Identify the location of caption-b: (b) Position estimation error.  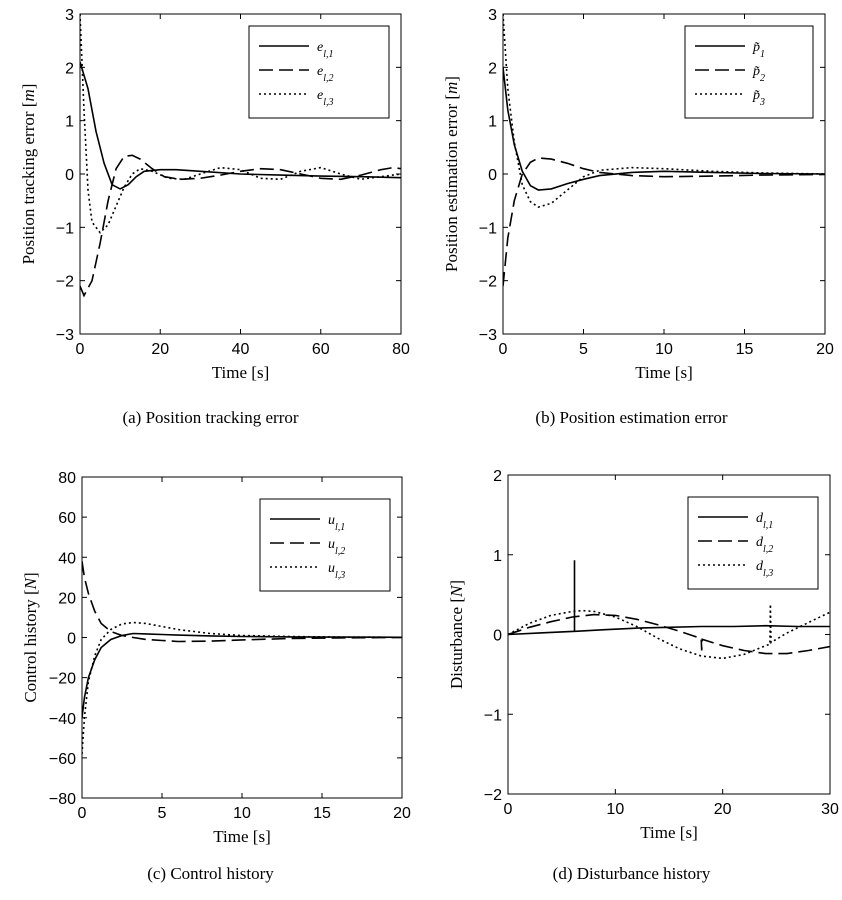
(631, 417).